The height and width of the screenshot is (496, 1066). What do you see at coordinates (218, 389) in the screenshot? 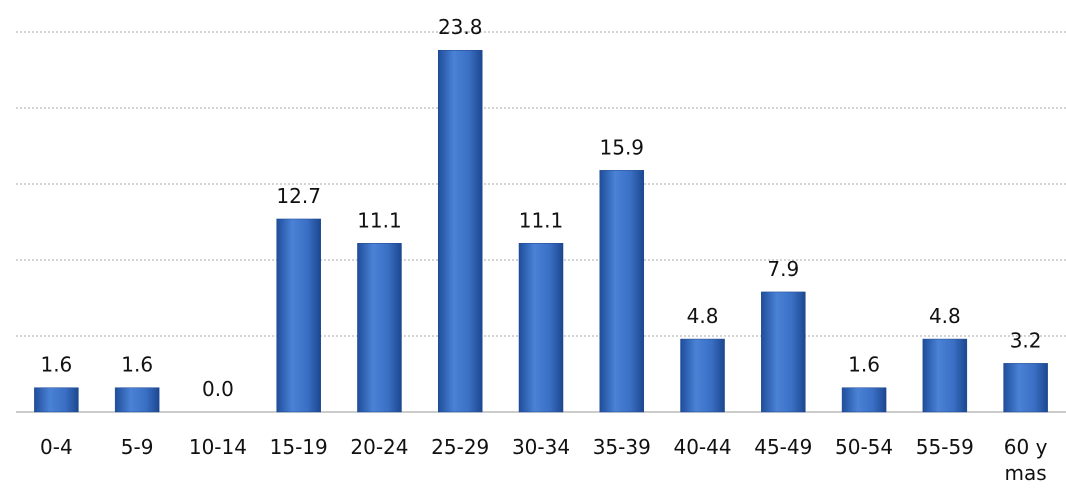
I see `value-label: 0.0` at bounding box center [218, 389].